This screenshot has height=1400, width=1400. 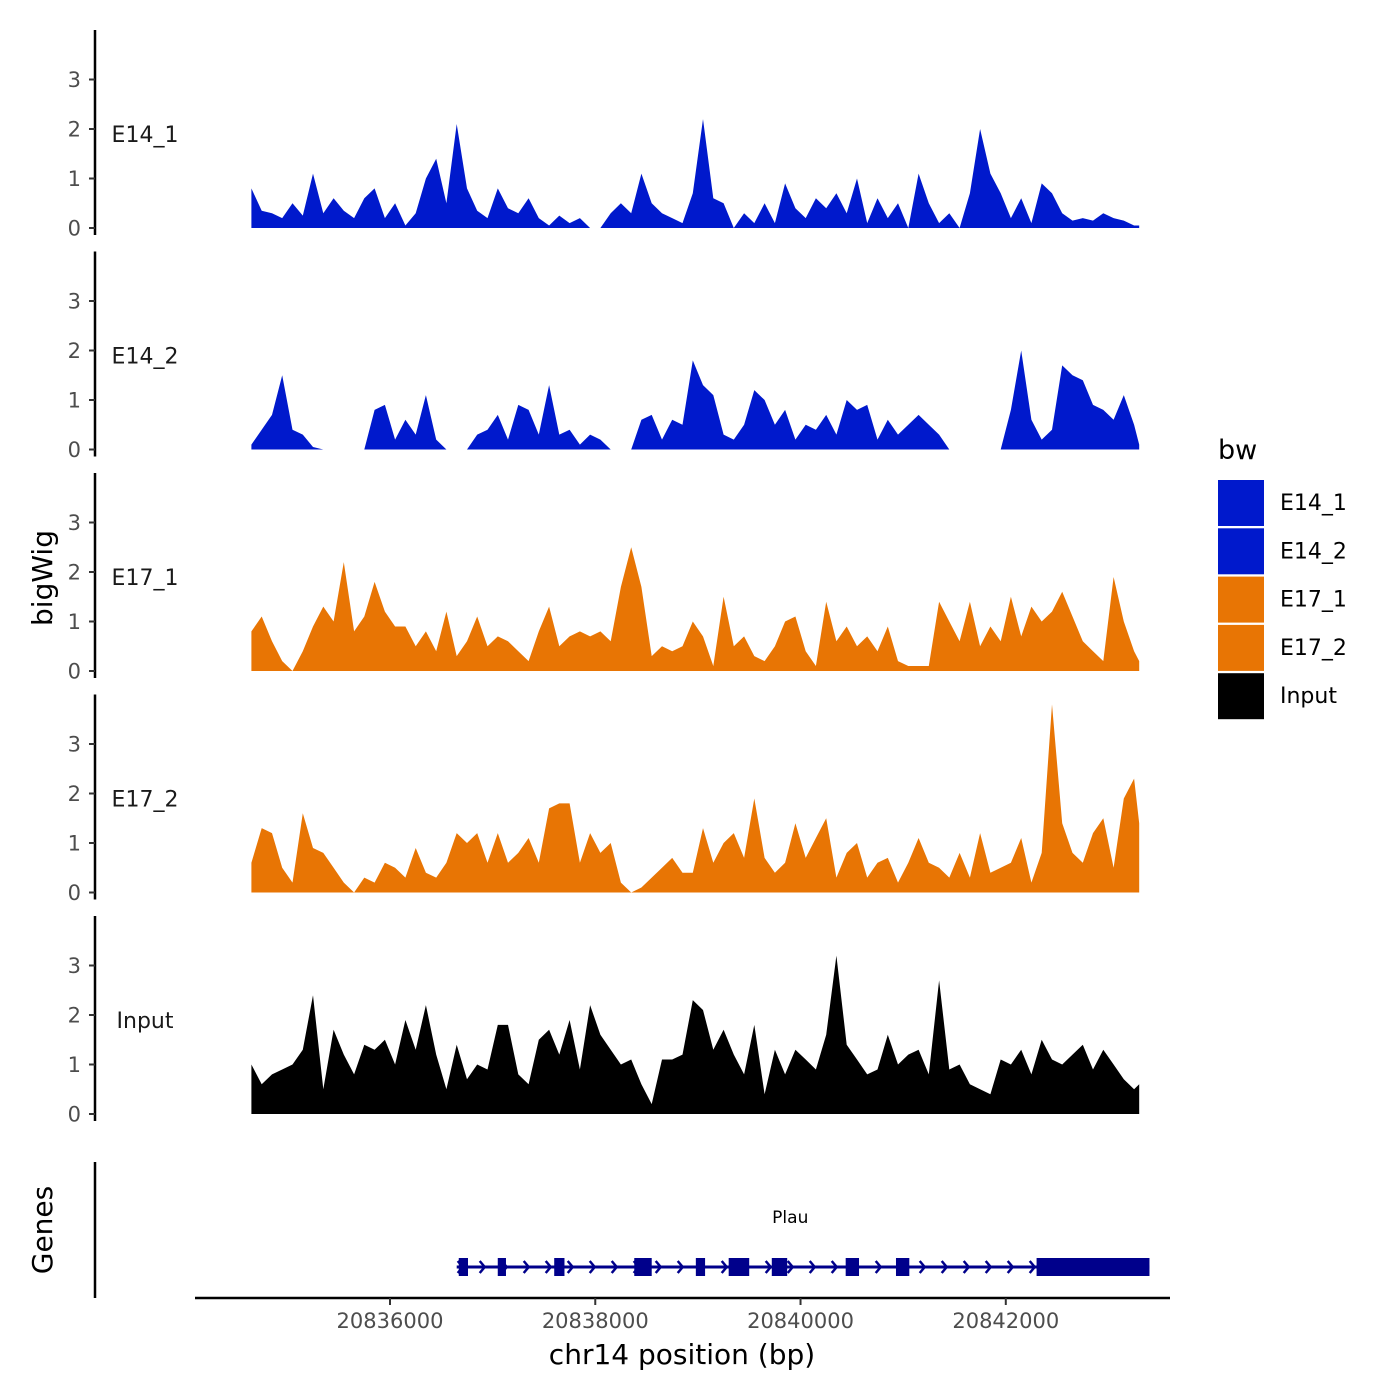 What do you see at coordinates (695, 1034) in the screenshot?
I see `signal-area-input` at bounding box center [695, 1034].